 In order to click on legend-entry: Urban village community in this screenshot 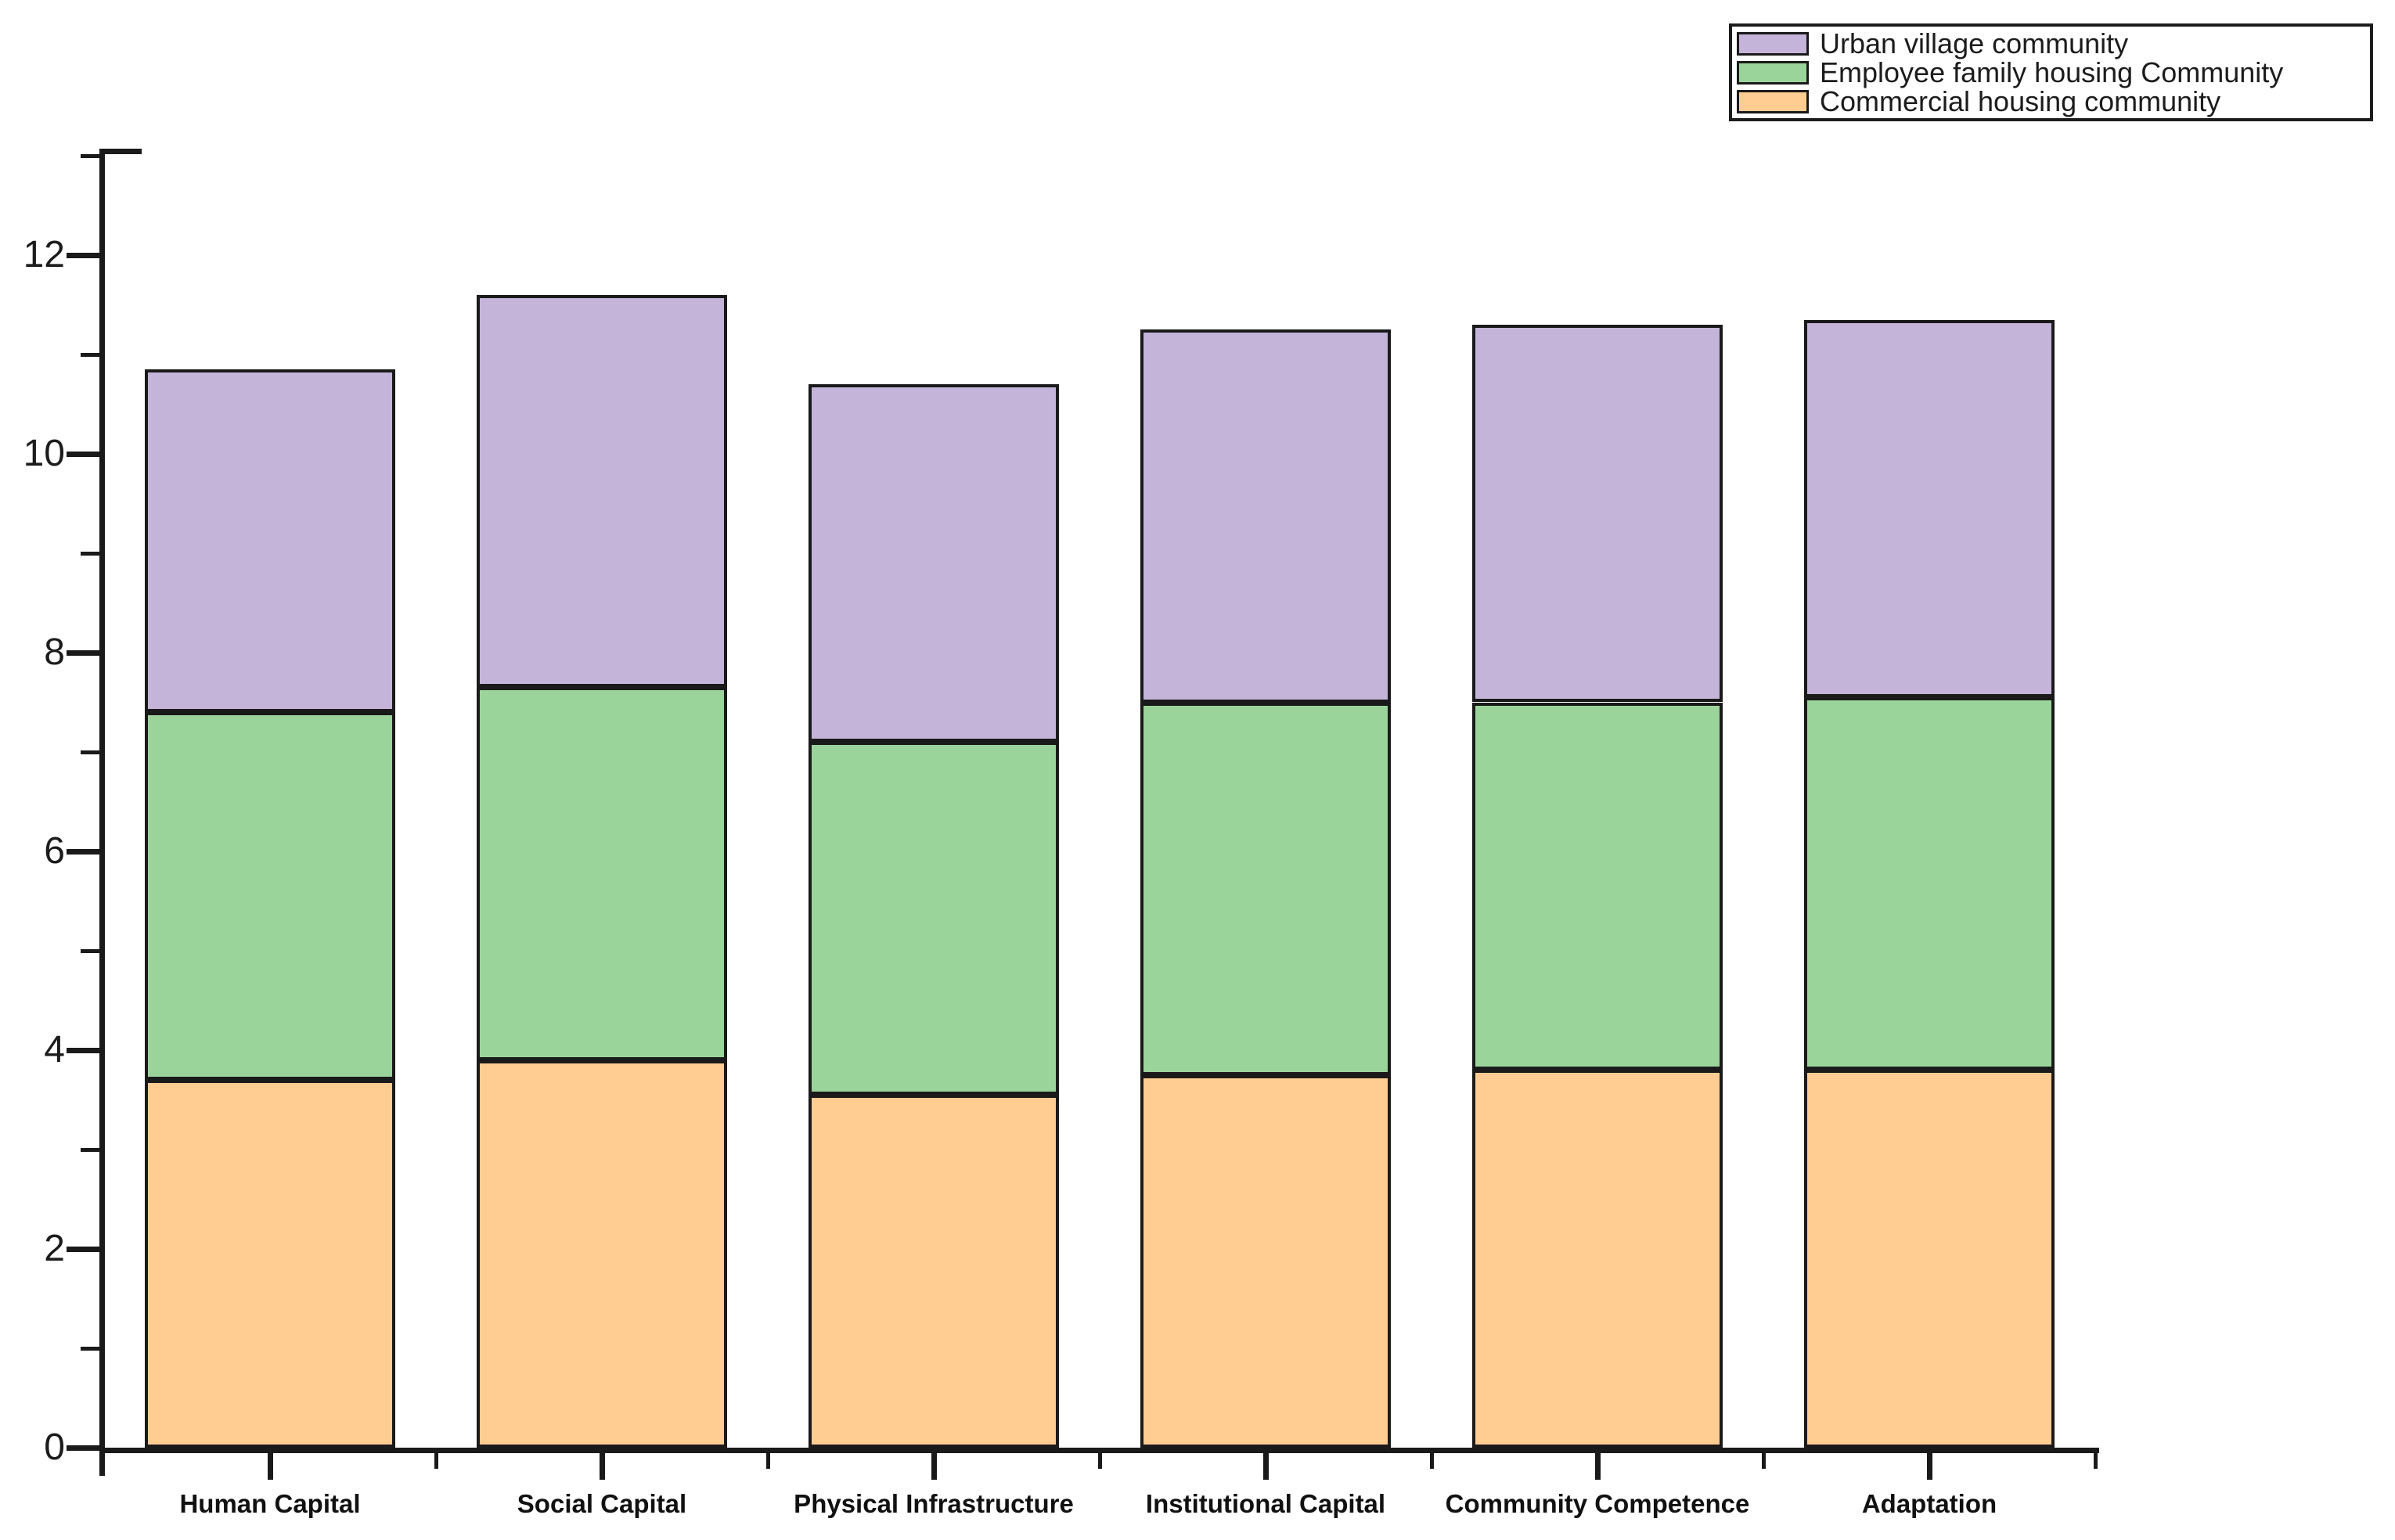, I will do `click(2052, 43)`.